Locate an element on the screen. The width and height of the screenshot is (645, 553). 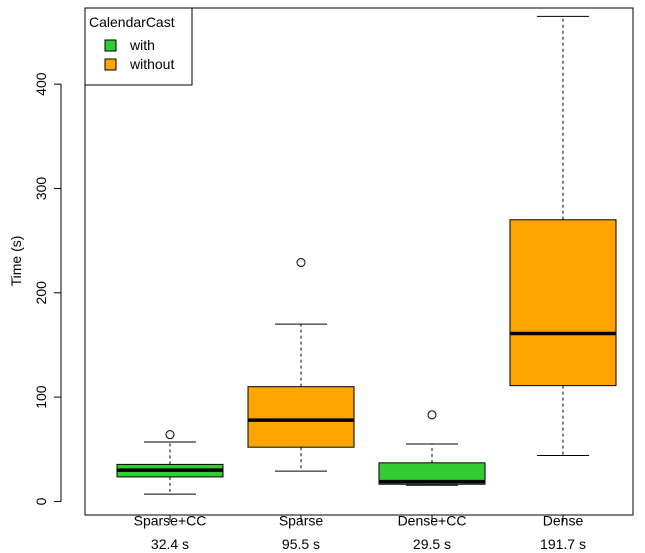
y-tick-label: 0 is located at coordinates (41, 501).